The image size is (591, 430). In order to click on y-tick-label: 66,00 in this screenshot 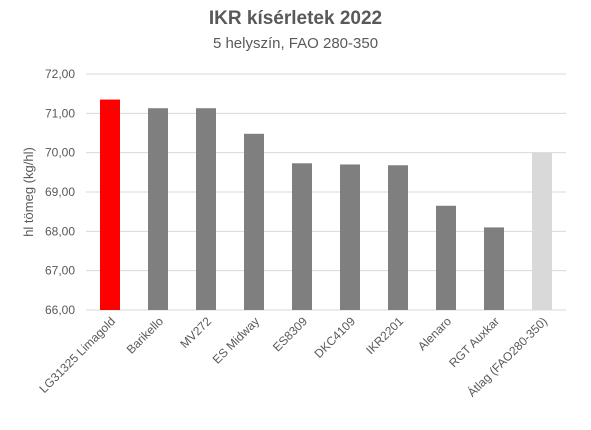, I will do `click(60, 310)`.